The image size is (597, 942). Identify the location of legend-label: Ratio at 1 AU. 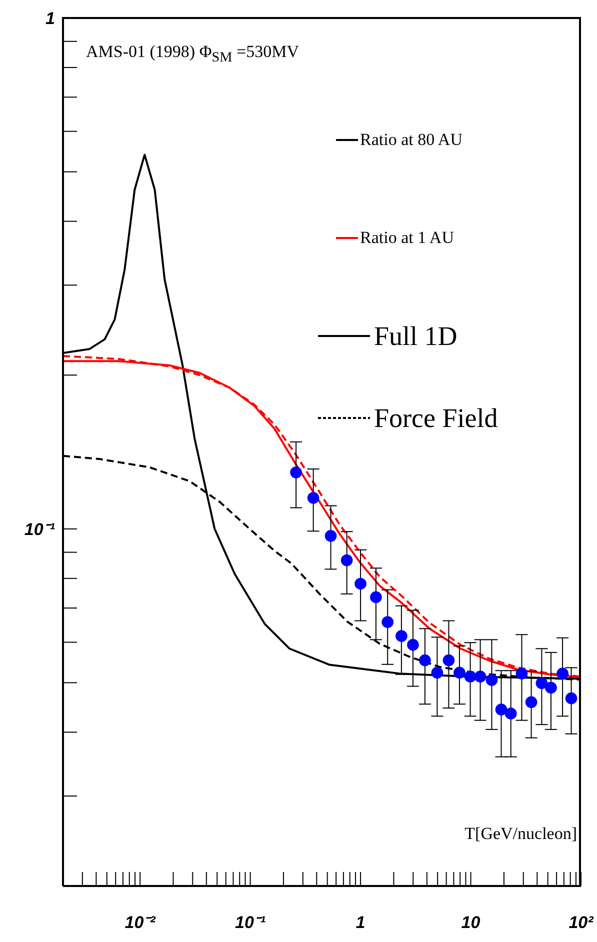
(407, 238).